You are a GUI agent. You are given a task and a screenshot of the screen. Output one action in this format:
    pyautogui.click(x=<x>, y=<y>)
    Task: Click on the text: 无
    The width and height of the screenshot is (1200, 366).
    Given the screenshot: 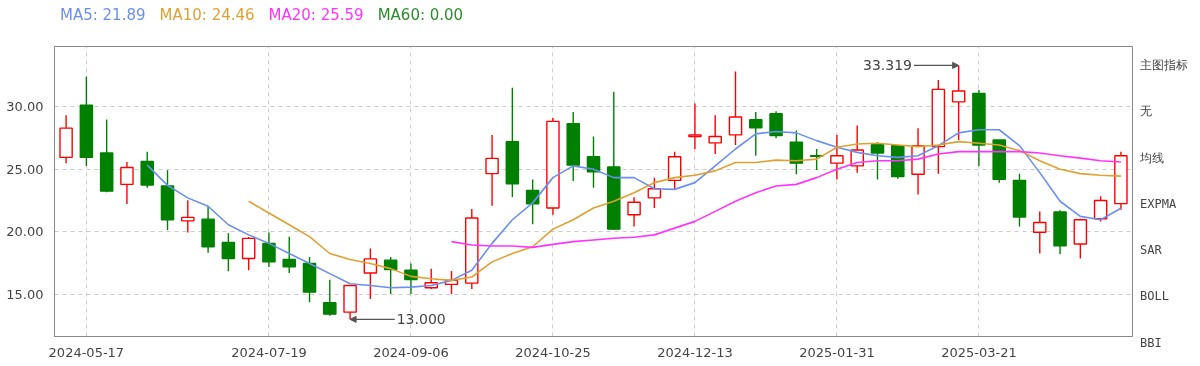 What is the action you would take?
    pyautogui.click(x=1146, y=112)
    